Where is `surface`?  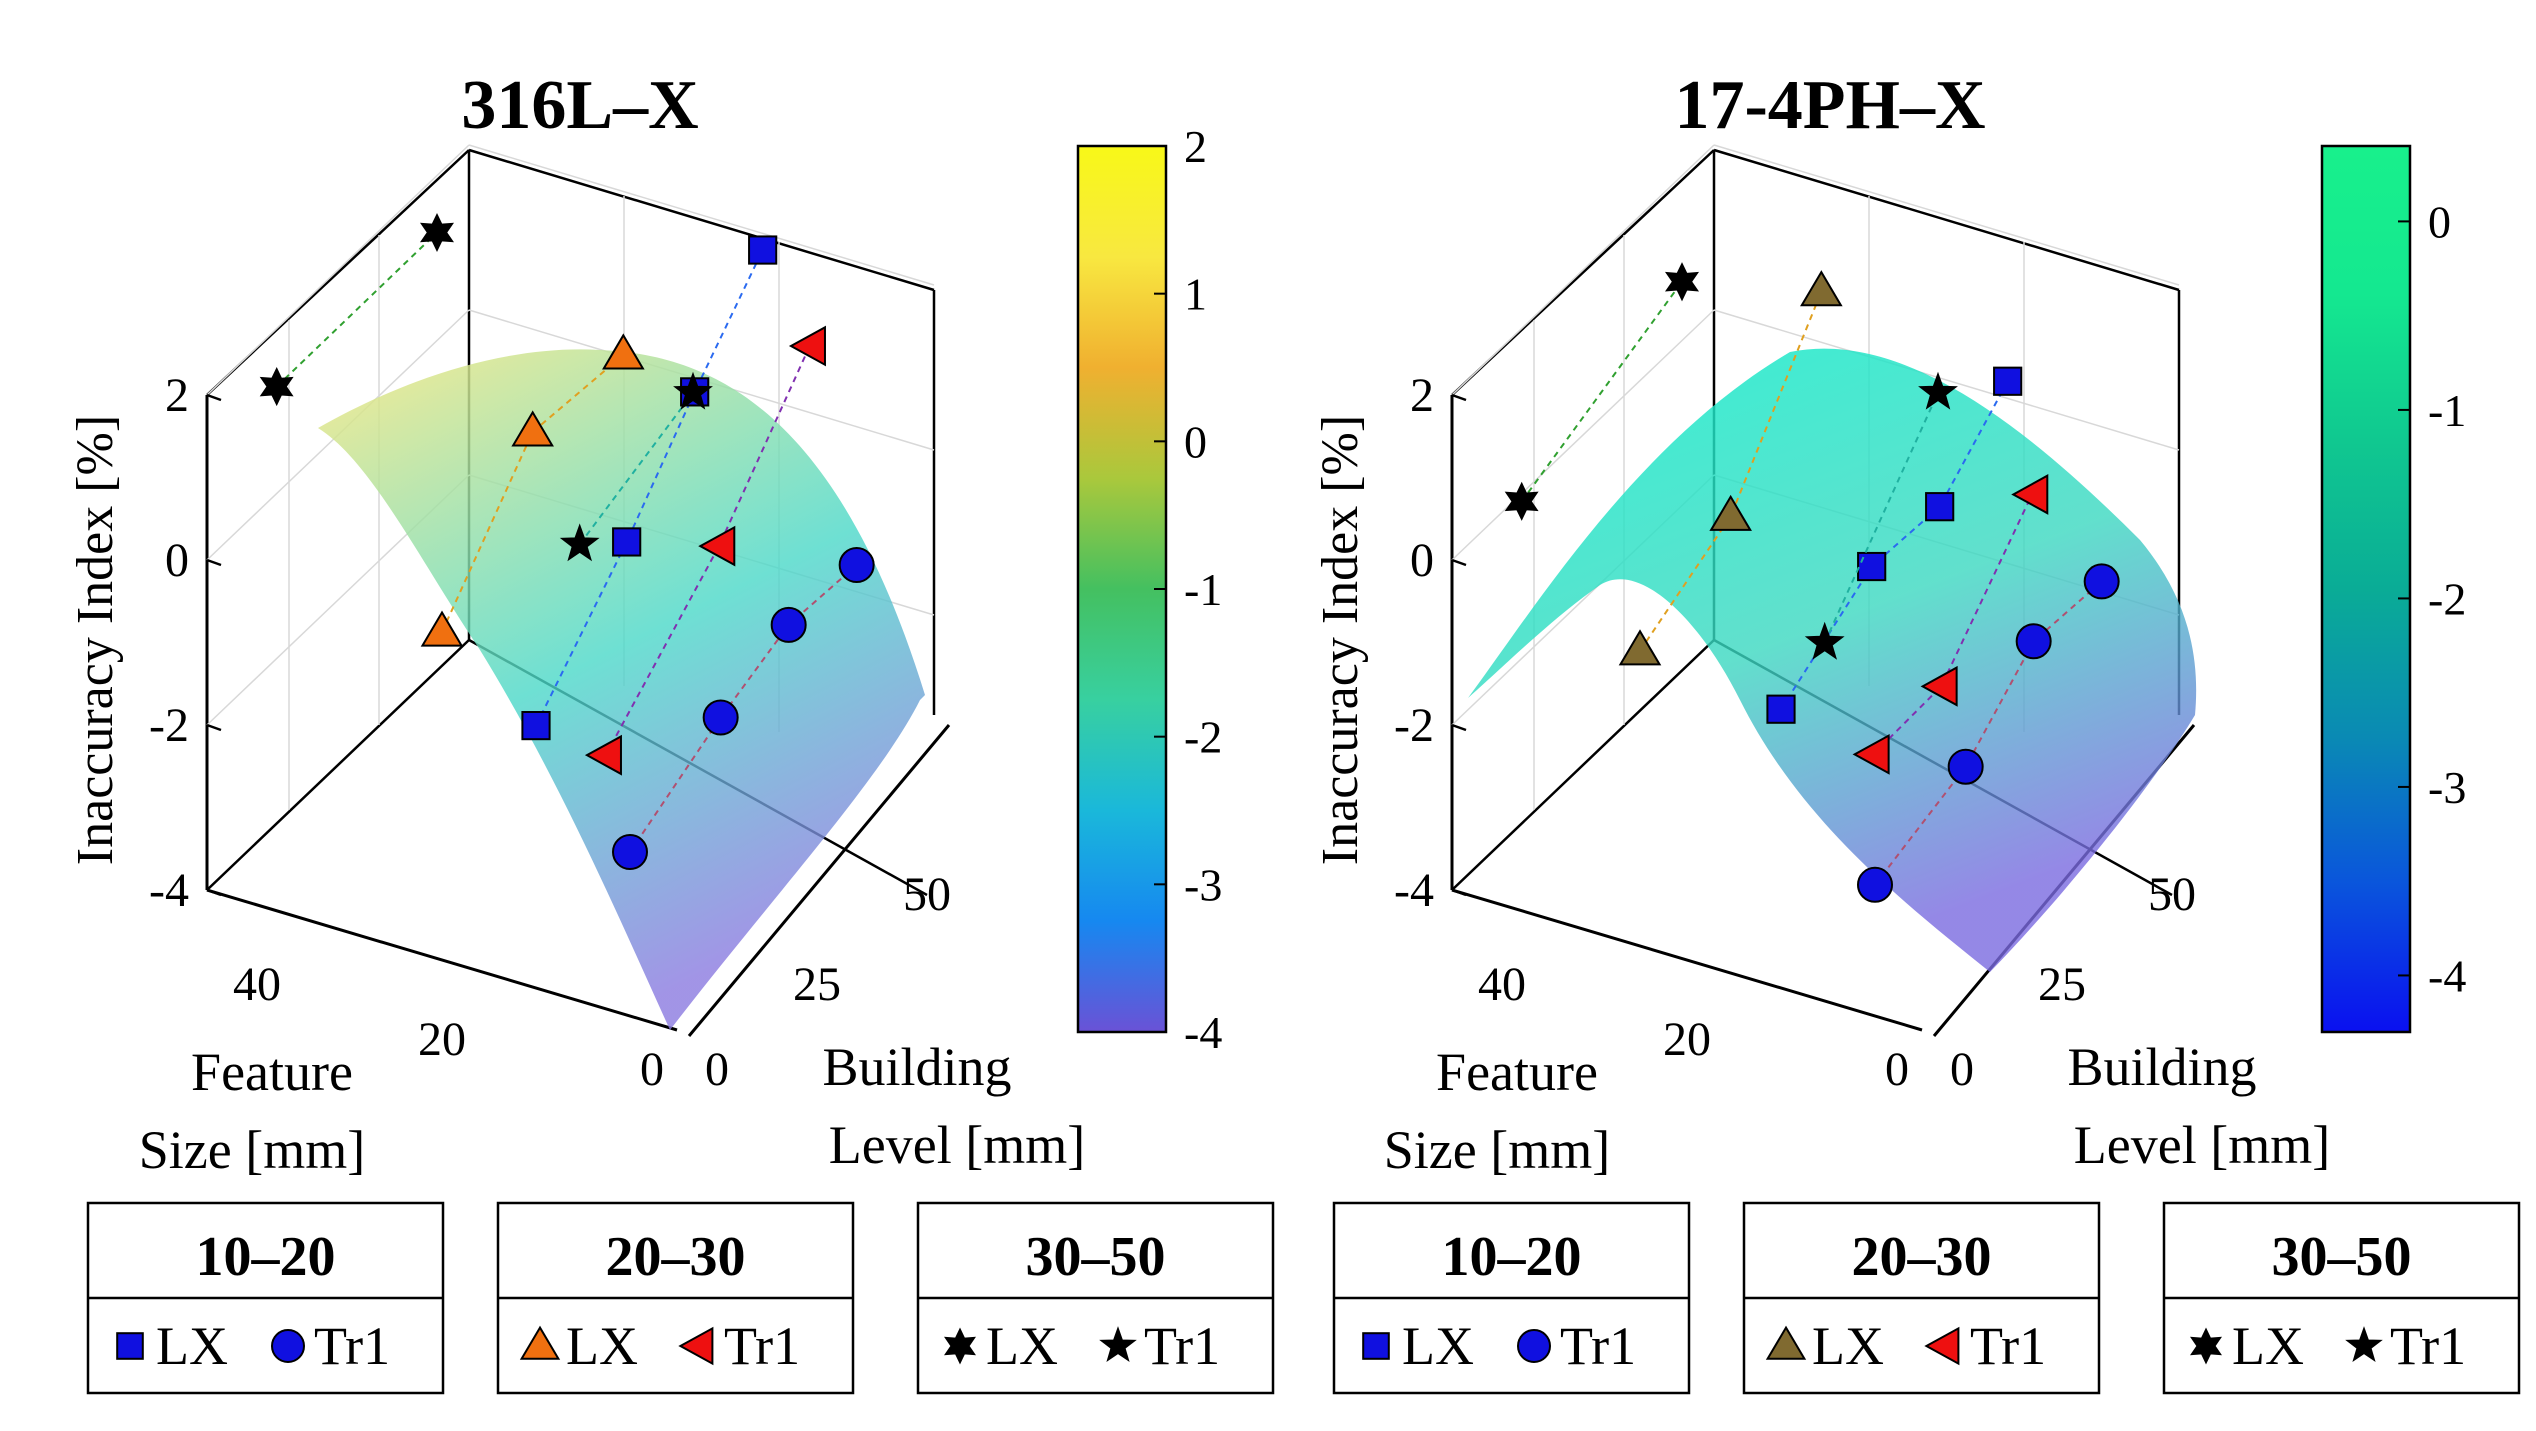
surface is located at coordinates (621, 690).